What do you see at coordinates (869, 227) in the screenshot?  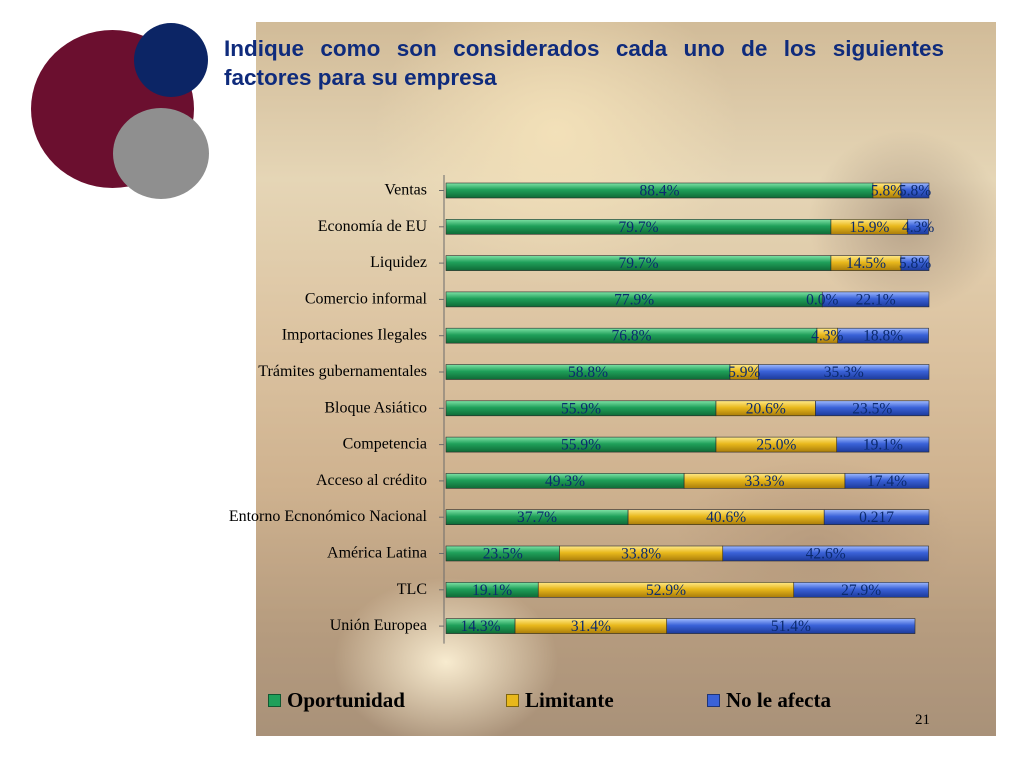 I see `data-label-limitante-economia-de-eu: 15.9%` at bounding box center [869, 227].